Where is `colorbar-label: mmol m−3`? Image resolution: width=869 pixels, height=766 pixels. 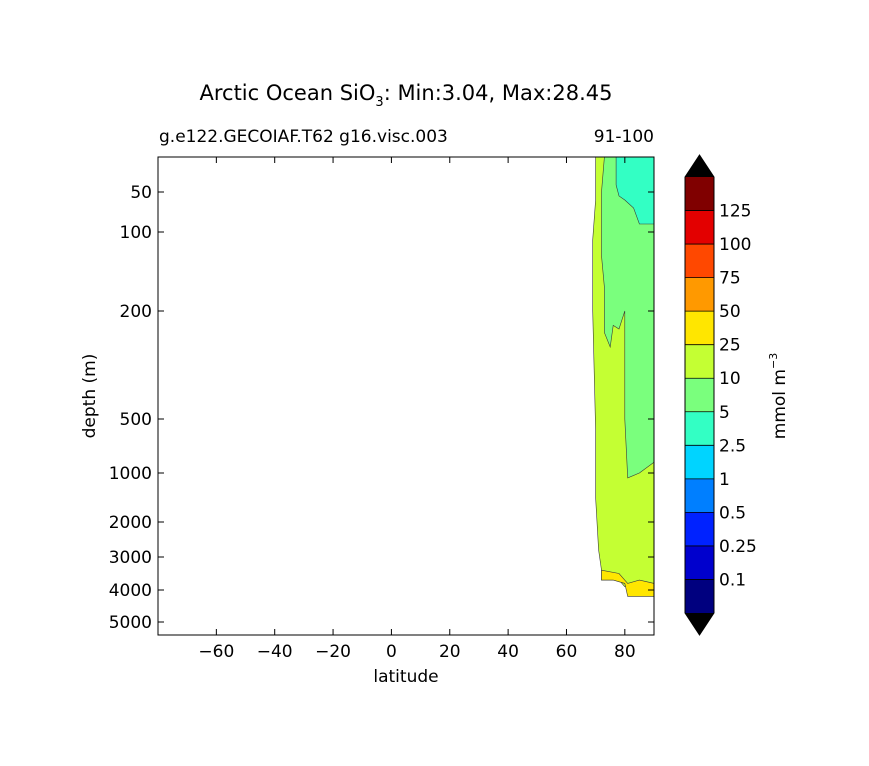
colorbar-label: mmol m−3 is located at coordinates (778, 396).